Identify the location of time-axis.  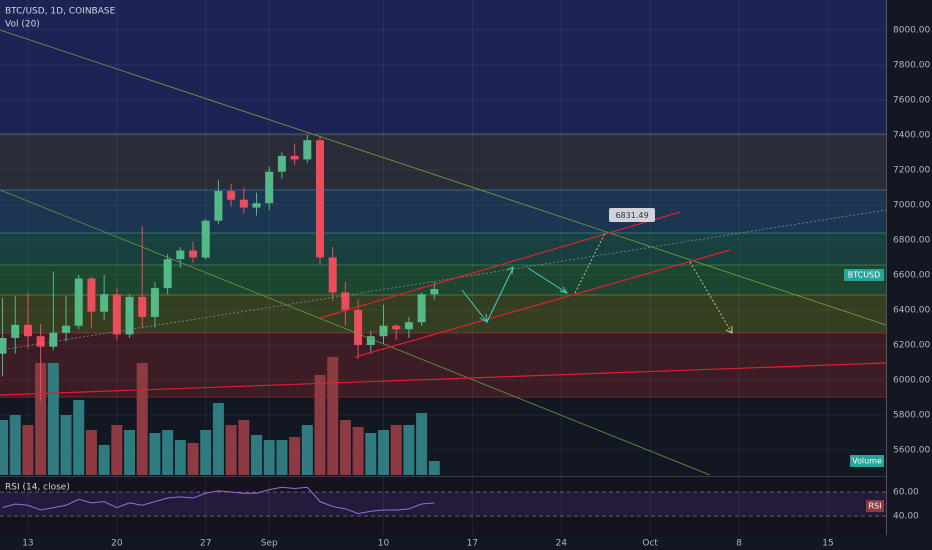
(443, 542).